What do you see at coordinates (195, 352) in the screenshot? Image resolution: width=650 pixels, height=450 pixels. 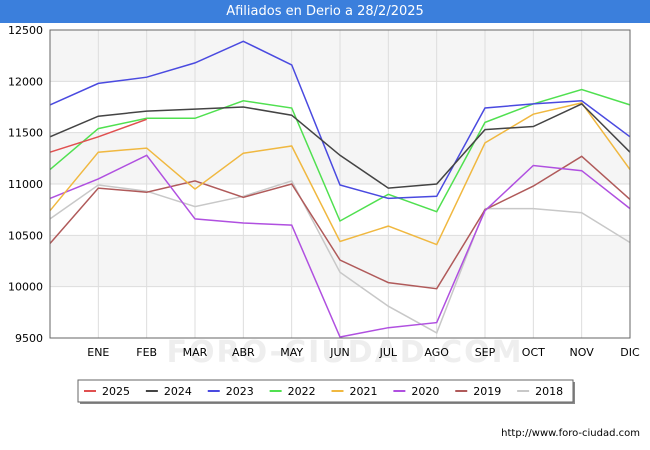 I see `x-tick-label: MAR` at bounding box center [195, 352].